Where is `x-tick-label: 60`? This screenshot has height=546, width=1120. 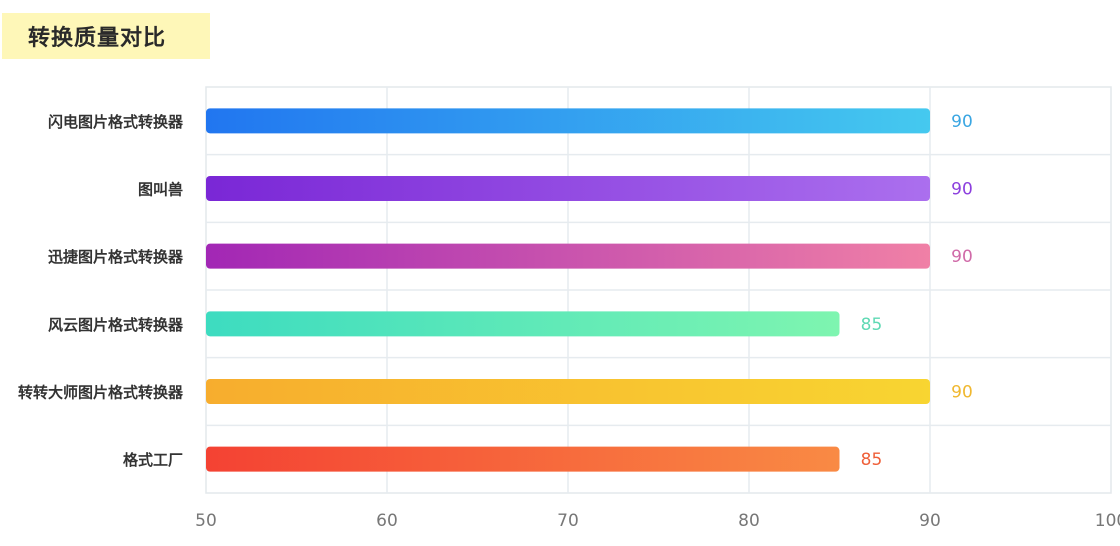 x-tick-label: 60 is located at coordinates (387, 521).